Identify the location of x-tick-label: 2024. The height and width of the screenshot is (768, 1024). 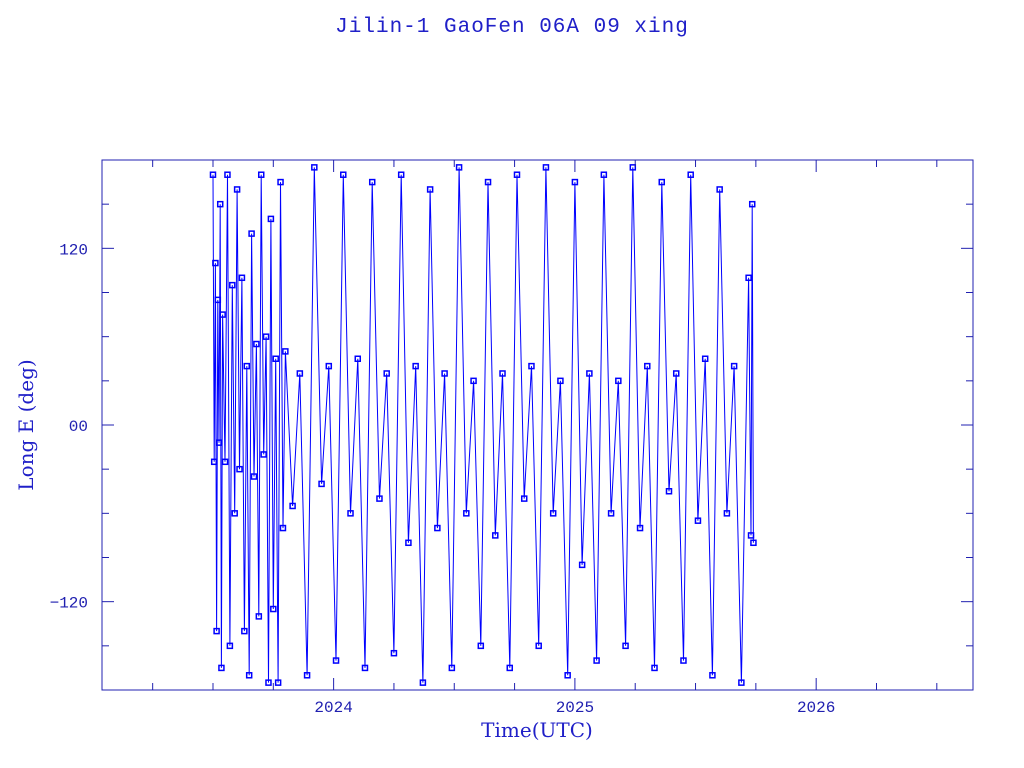
(333, 708).